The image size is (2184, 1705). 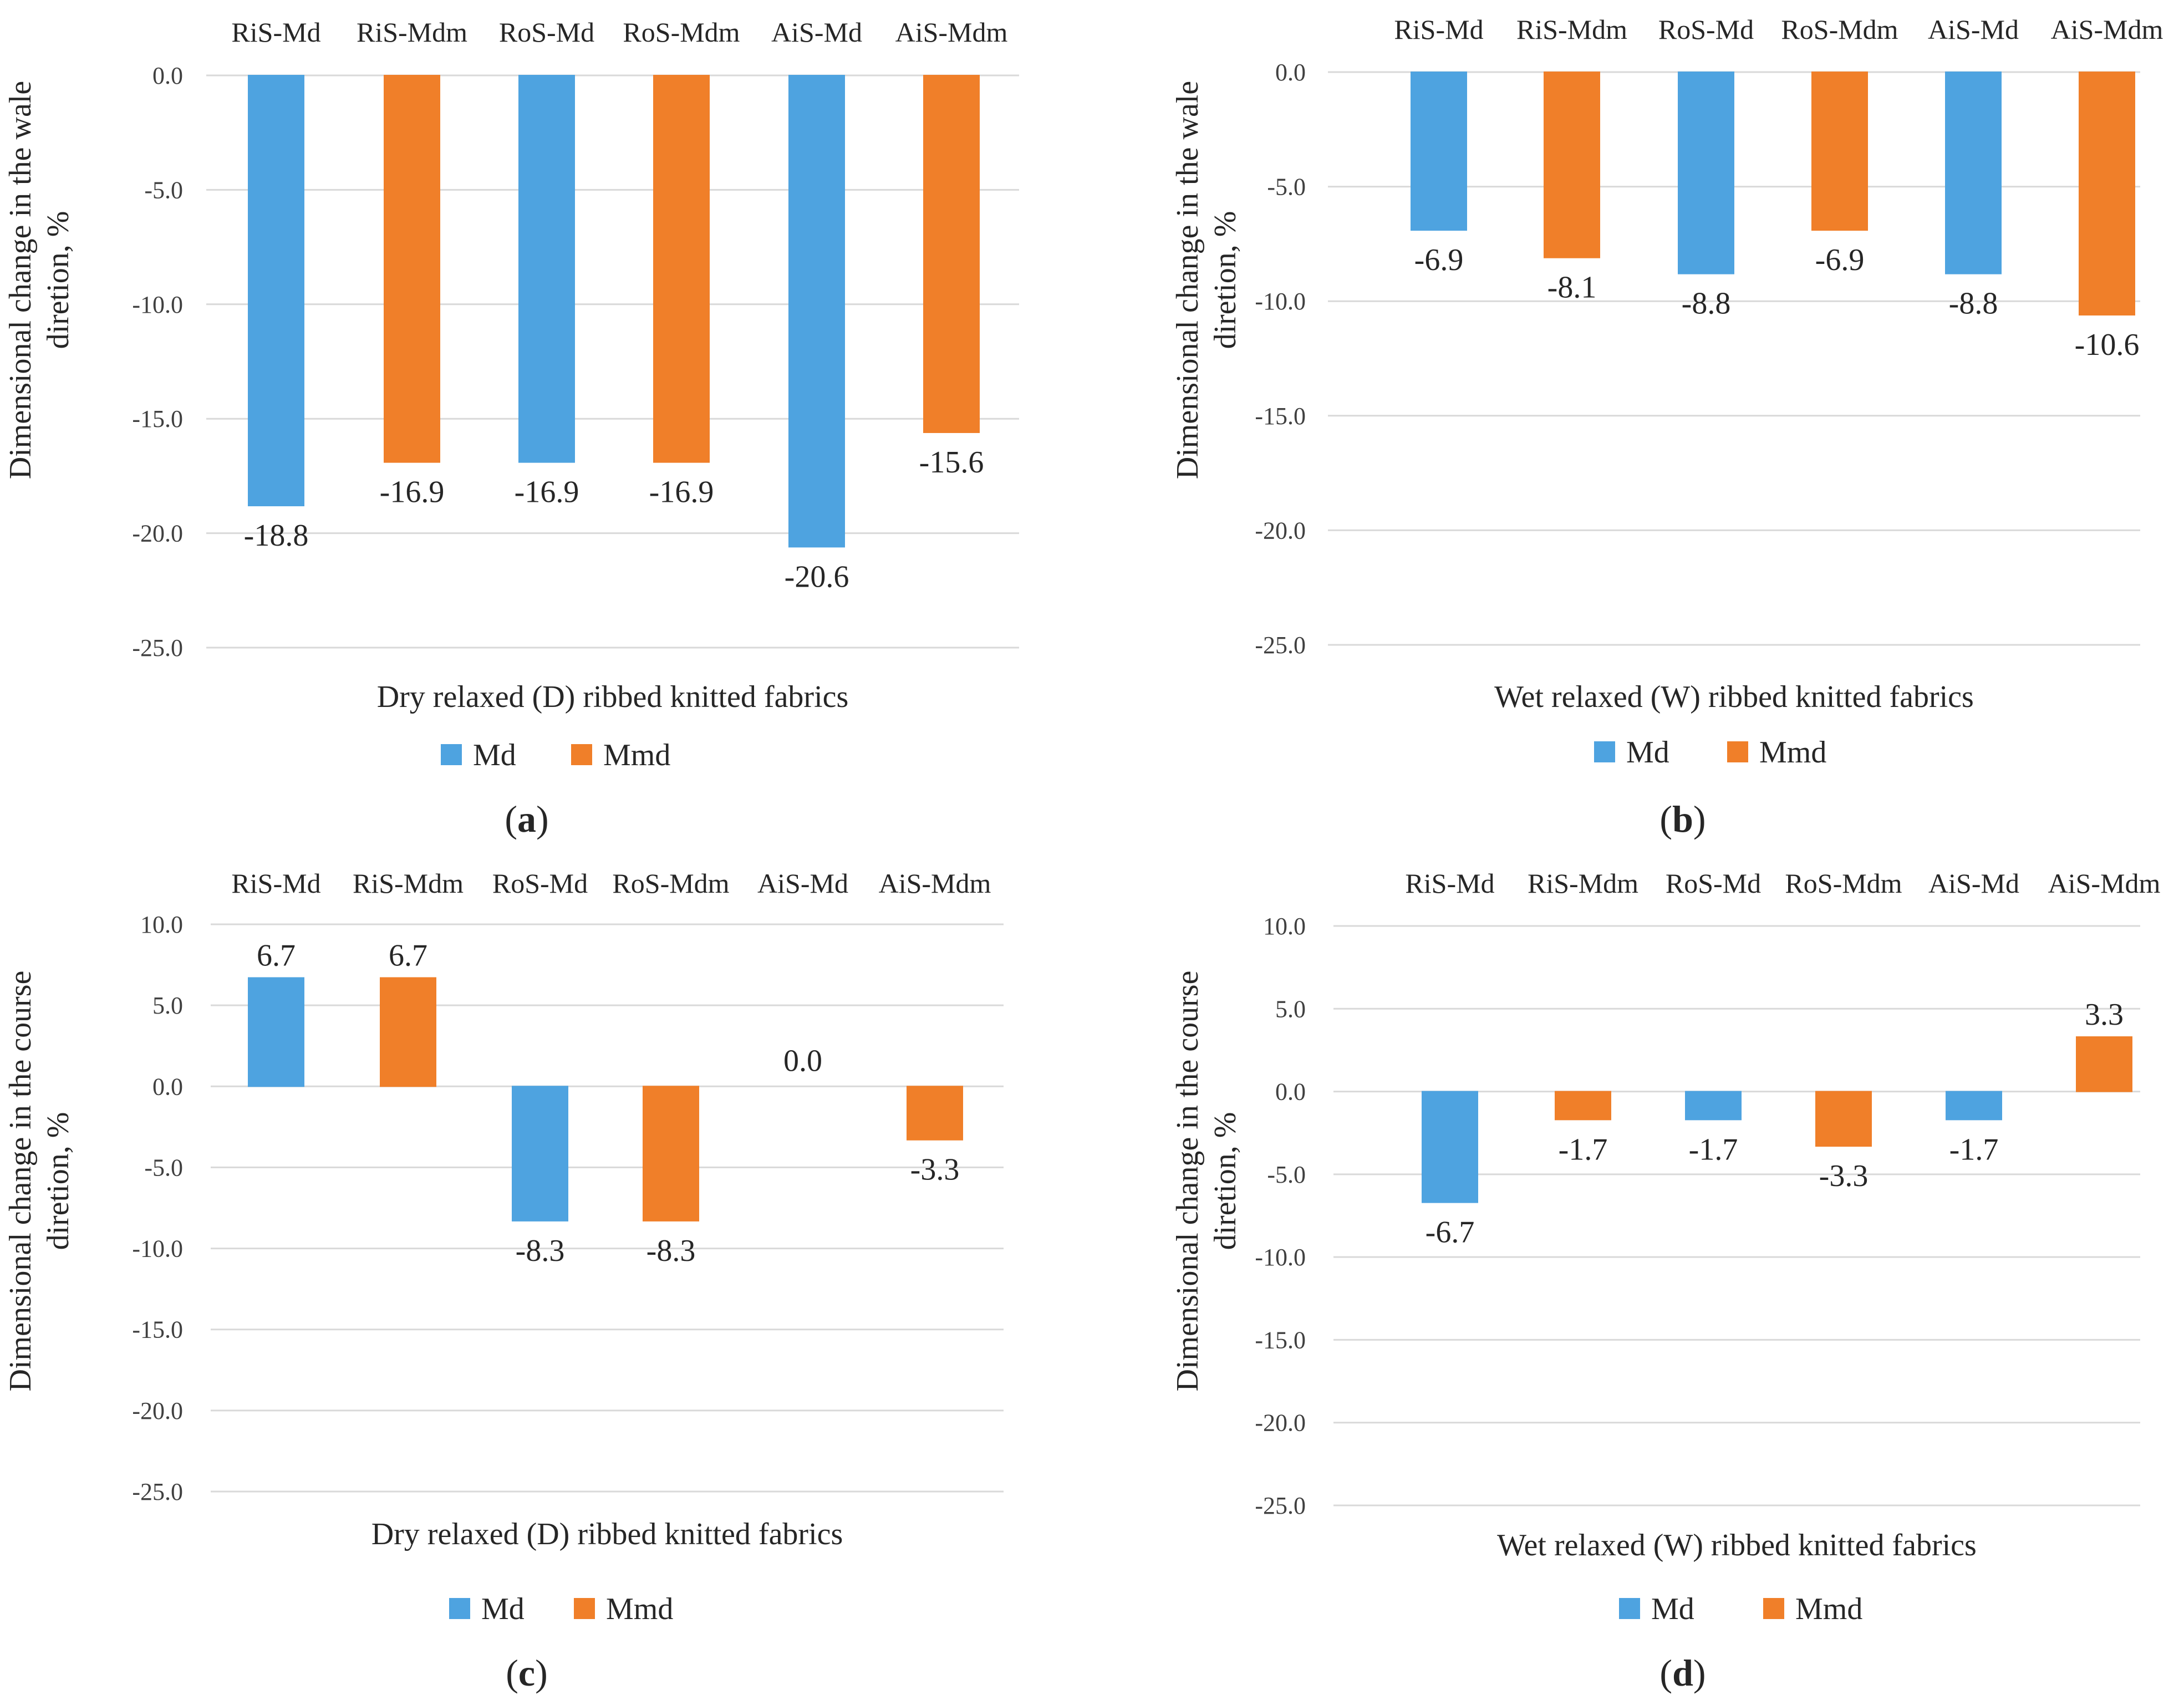 What do you see at coordinates (1974, 1149) in the screenshot?
I see `value-label: -1.7` at bounding box center [1974, 1149].